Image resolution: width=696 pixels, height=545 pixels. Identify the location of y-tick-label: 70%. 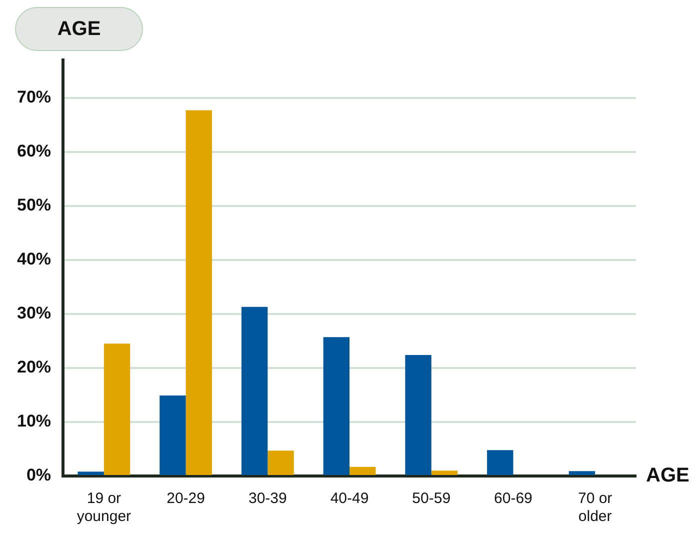
(34, 97).